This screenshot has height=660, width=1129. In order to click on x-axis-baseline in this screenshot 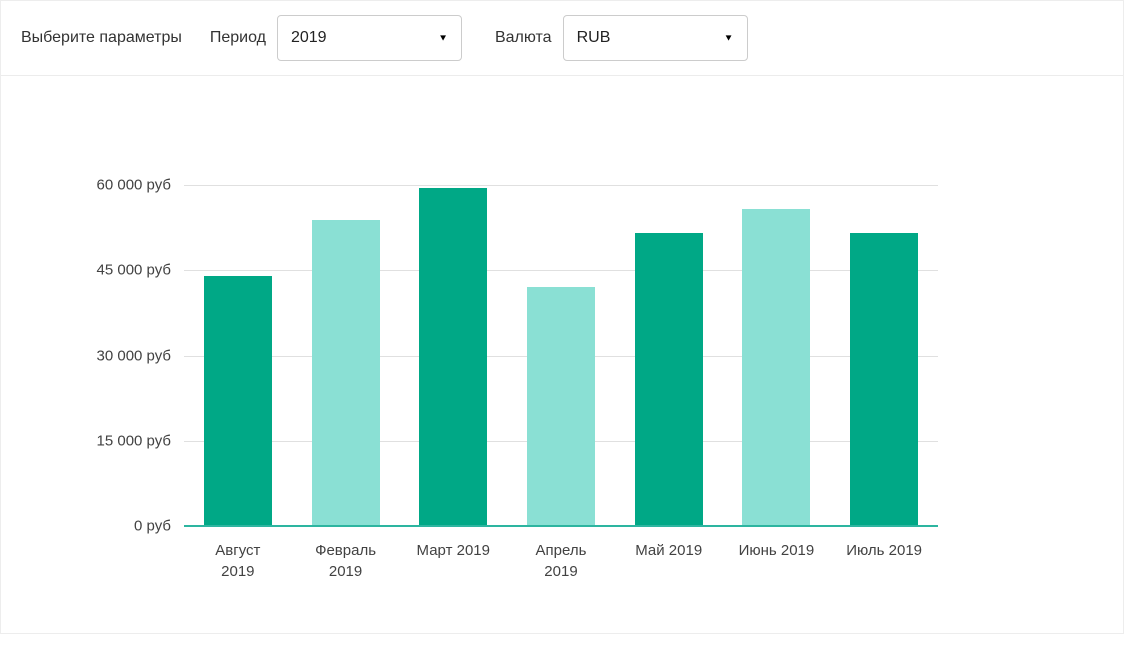, I will do `click(561, 526)`.